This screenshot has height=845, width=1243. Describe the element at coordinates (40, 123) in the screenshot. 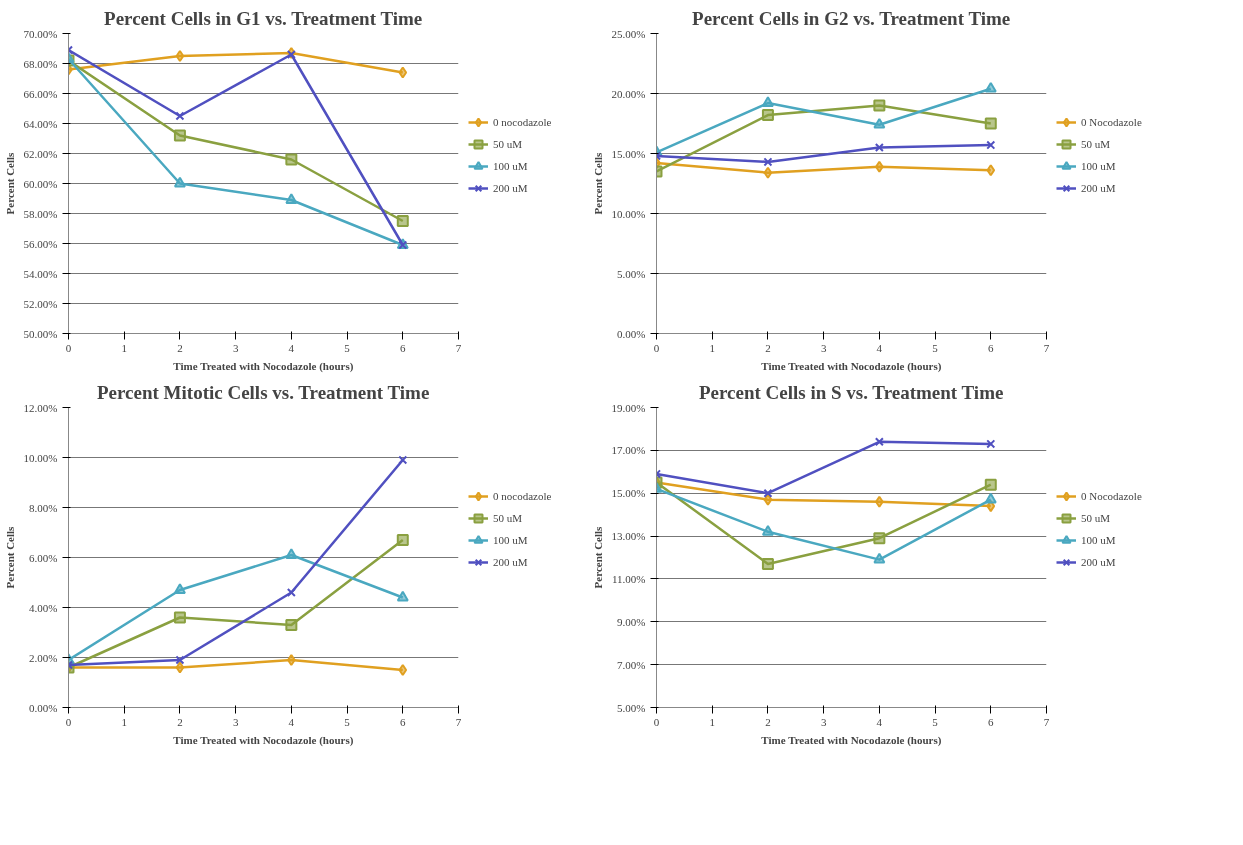

I see `y-tick-label: 64.00%` at that location.